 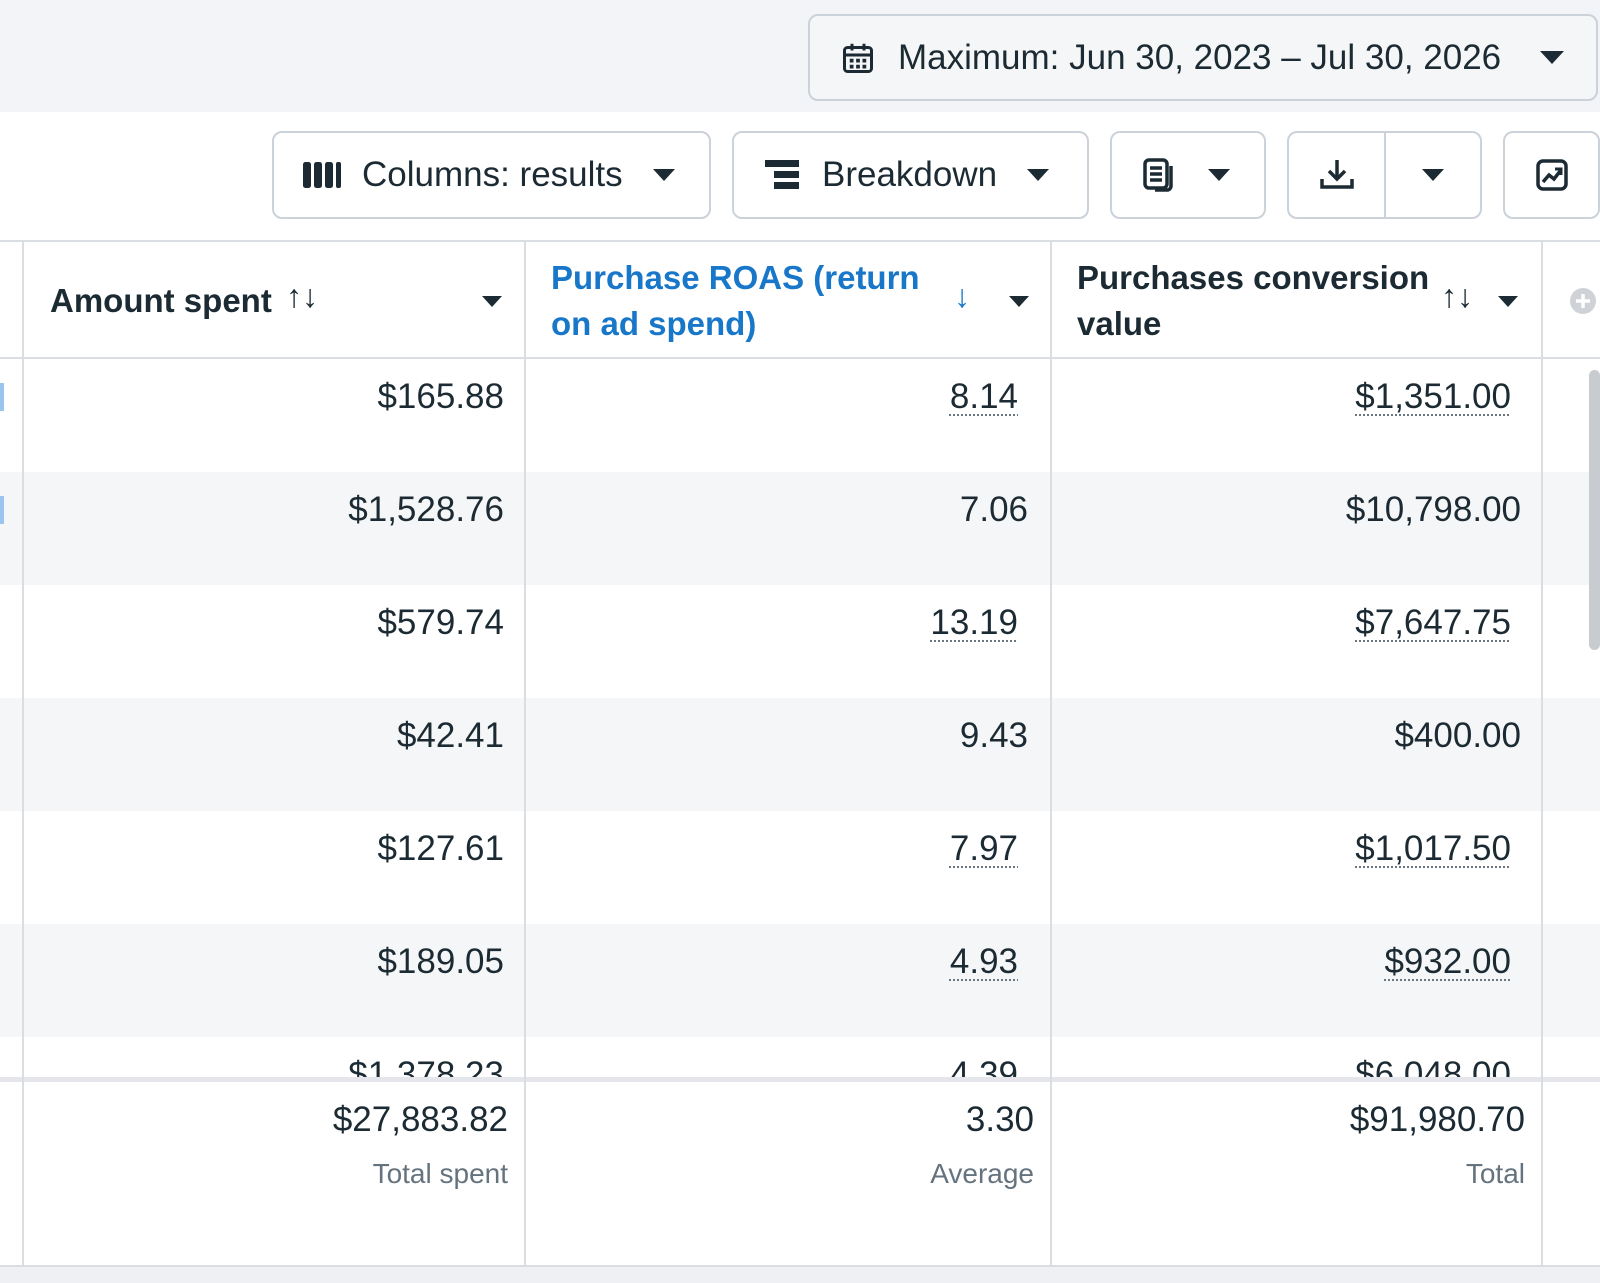 What do you see at coordinates (1433, 848) in the screenshot?
I see `conversion-value-cell: $1,017.50` at bounding box center [1433, 848].